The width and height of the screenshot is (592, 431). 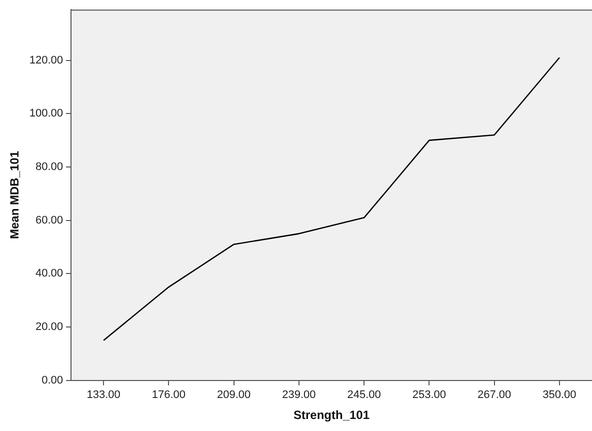 I want to click on x-tick-label: 239.00, so click(x=299, y=395).